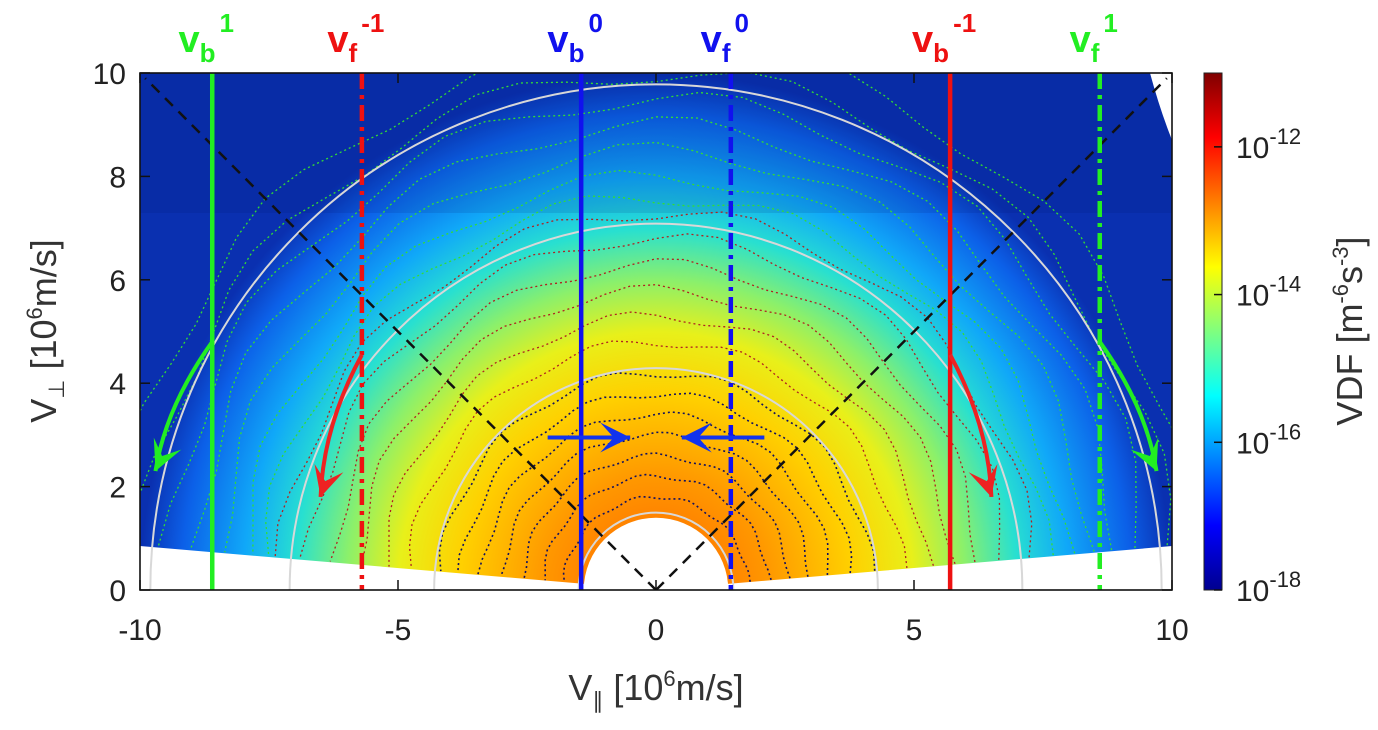 This screenshot has height=730, width=1378. I want to click on y-tick-label: 2, so click(117, 488).